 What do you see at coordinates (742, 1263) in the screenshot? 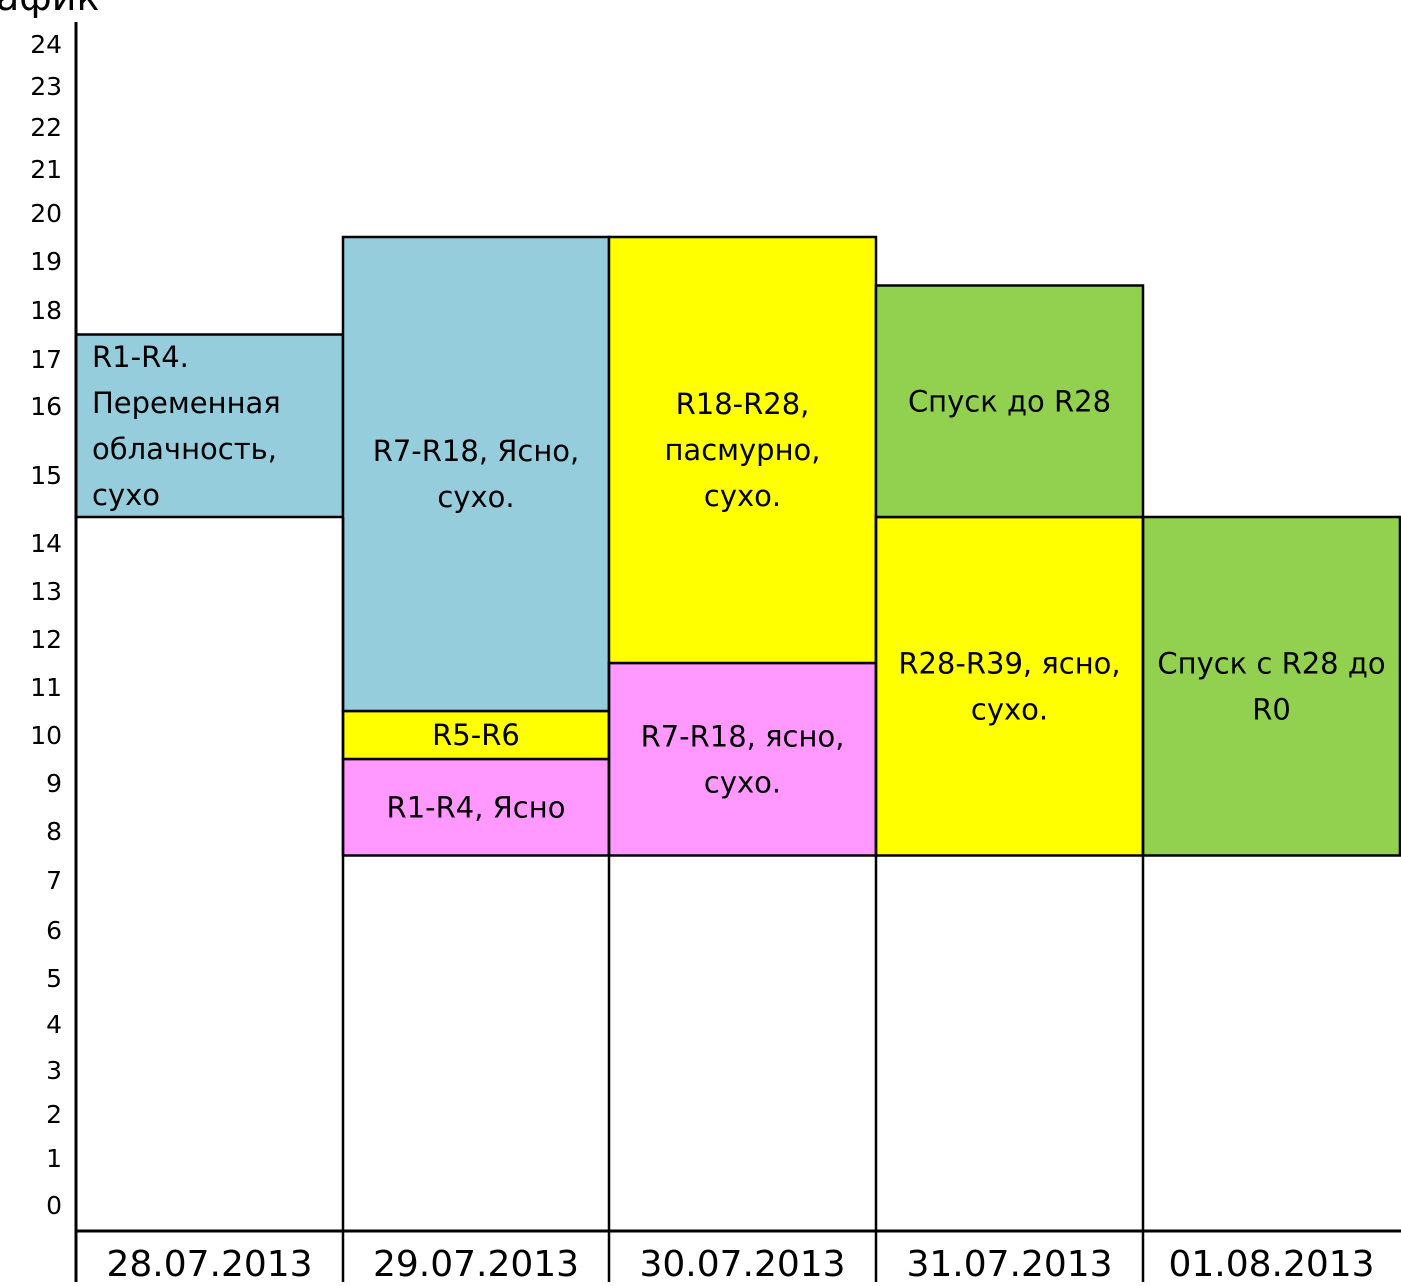
I see `x-category-label: 30.07.2013` at bounding box center [742, 1263].